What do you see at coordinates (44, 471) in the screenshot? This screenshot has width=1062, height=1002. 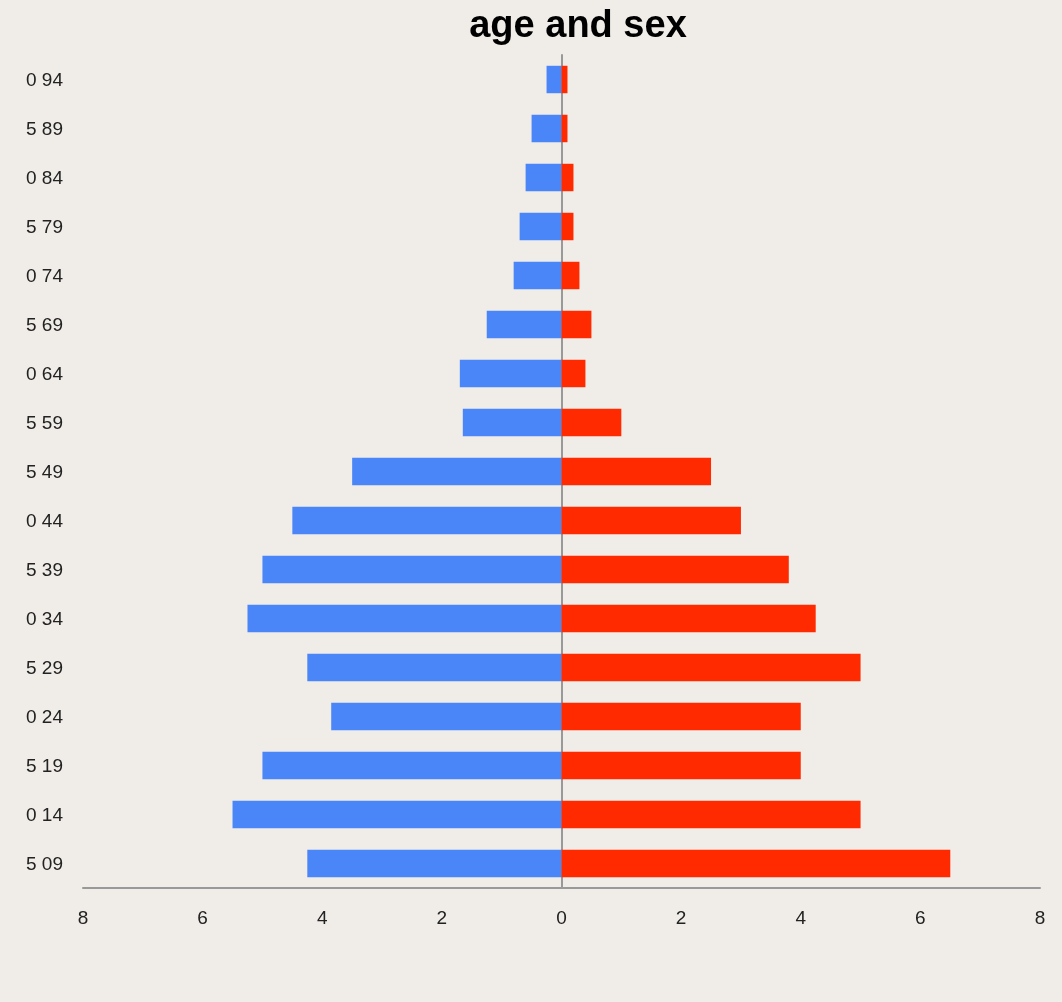 I see `y-tick-label: 5 49` at bounding box center [44, 471].